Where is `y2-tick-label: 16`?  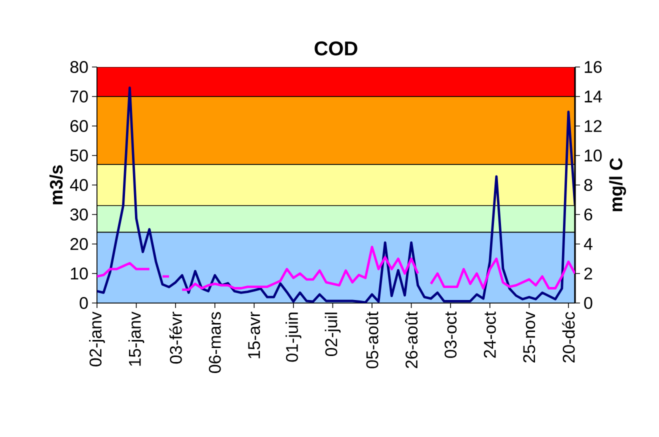 y2-tick-label: 16 is located at coordinates (593, 66).